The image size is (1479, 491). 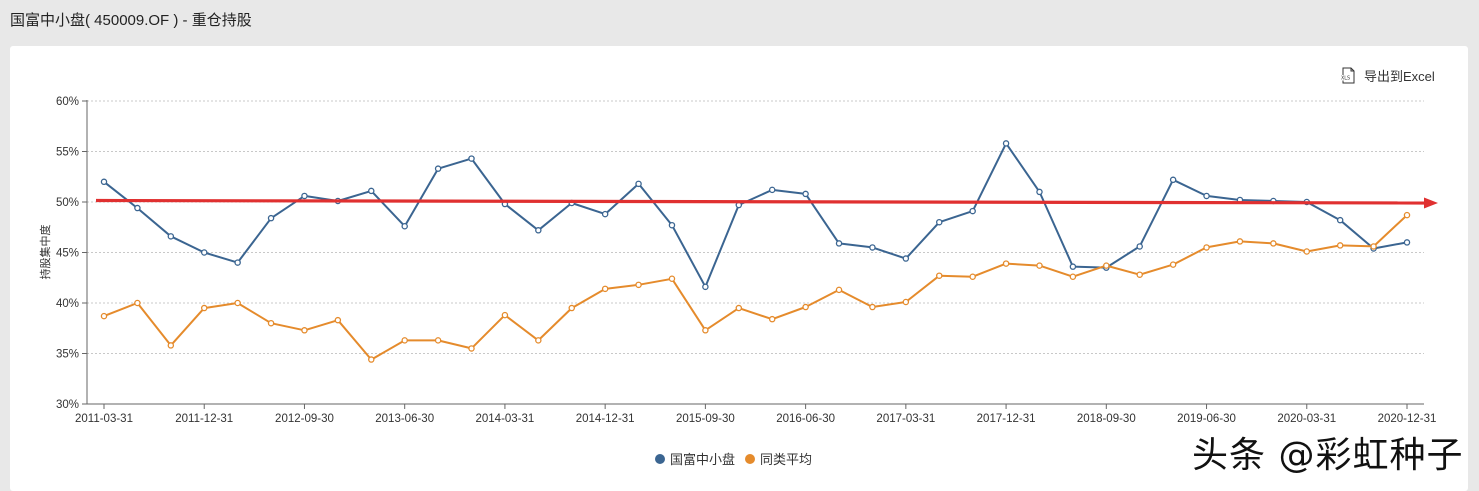 What do you see at coordinates (67, 102) in the screenshot?
I see `y-tick-label: 60%` at bounding box center [67, 102].